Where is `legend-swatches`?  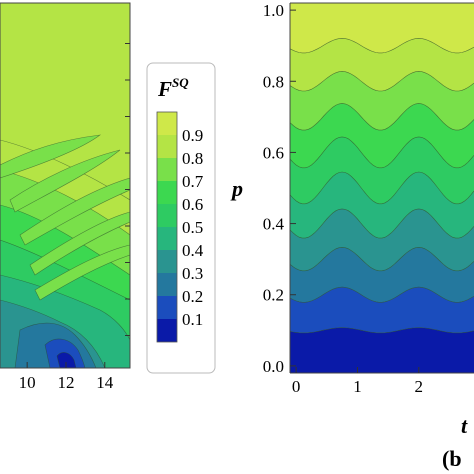
legend-swatches is located at coordinates (167, 227).